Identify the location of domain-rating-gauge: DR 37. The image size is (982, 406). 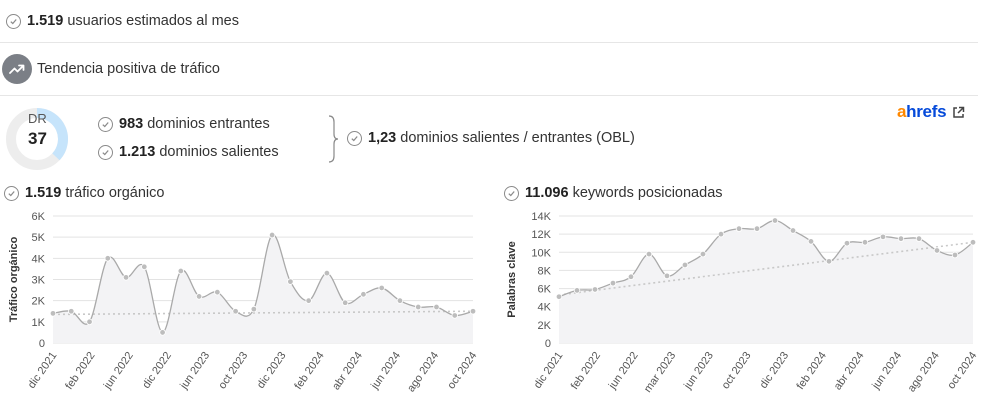
(38, 139).